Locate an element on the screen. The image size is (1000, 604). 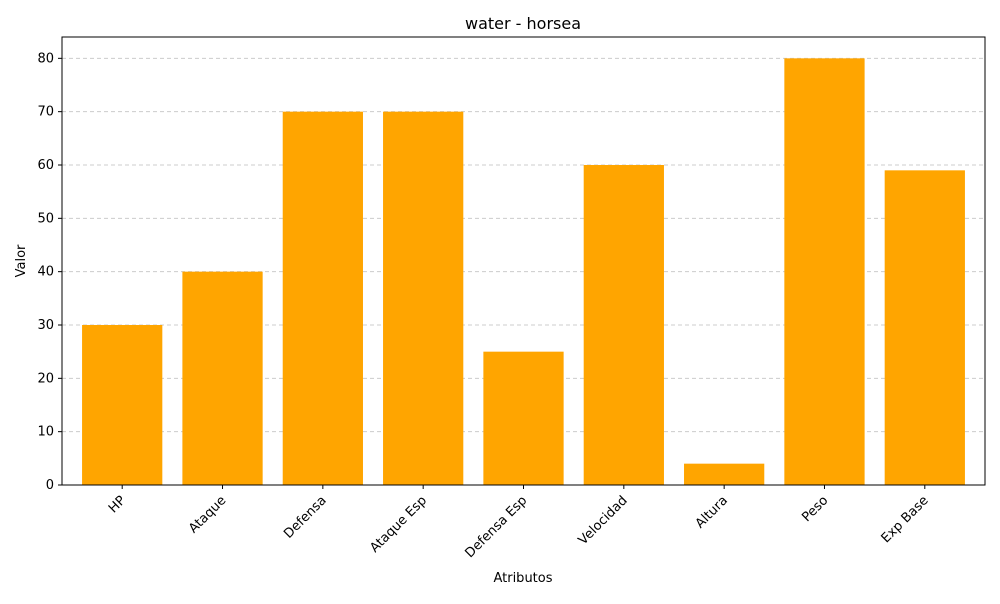
x-tick-label: HP is located at coordinates (117, 504).